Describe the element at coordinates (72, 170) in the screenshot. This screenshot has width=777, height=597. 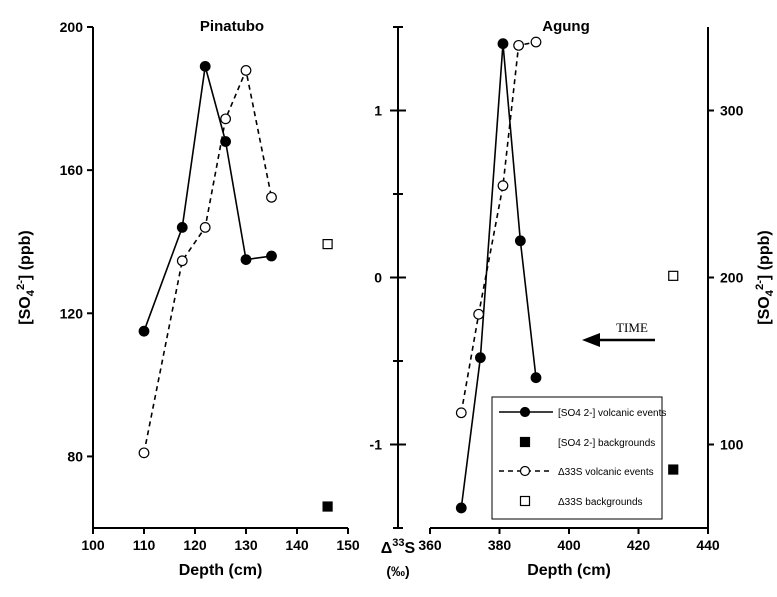
I see `y-tick-label: 160` at that location.